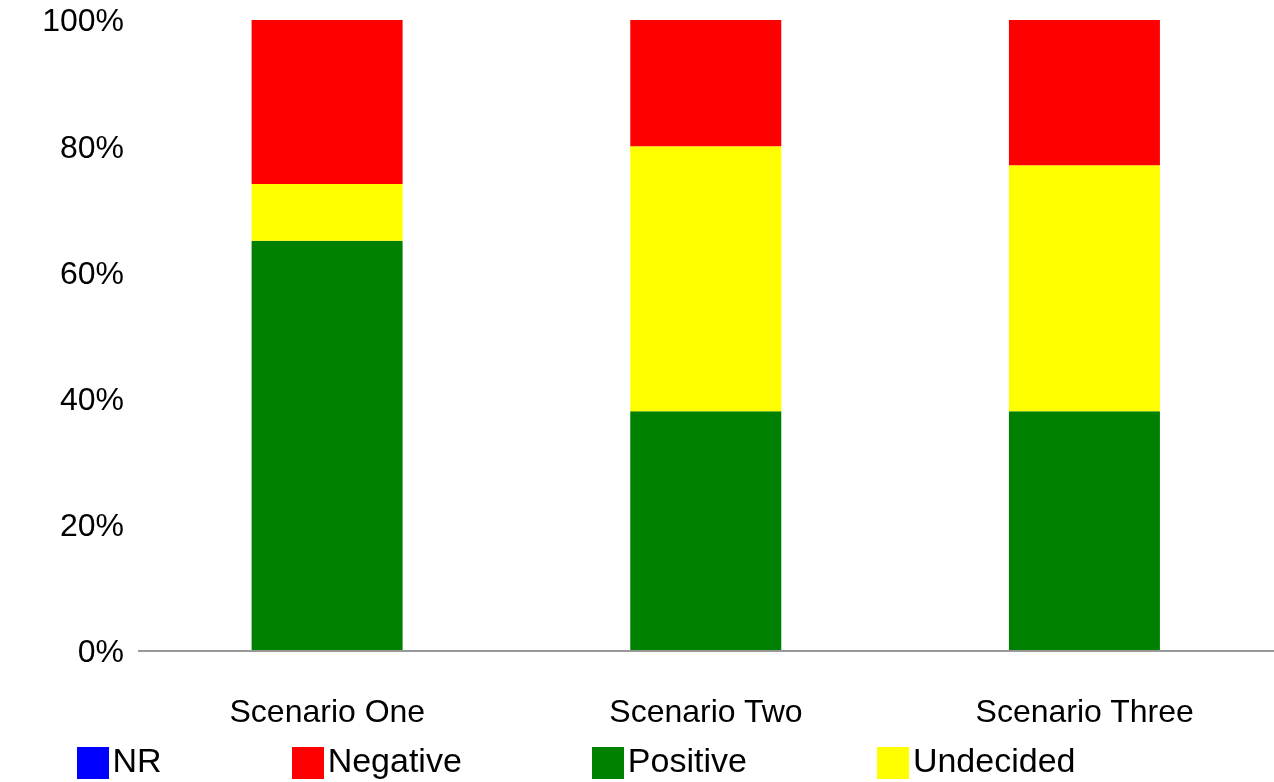  I want to click on x-tick-label: Scenario One, so click(327, 710).